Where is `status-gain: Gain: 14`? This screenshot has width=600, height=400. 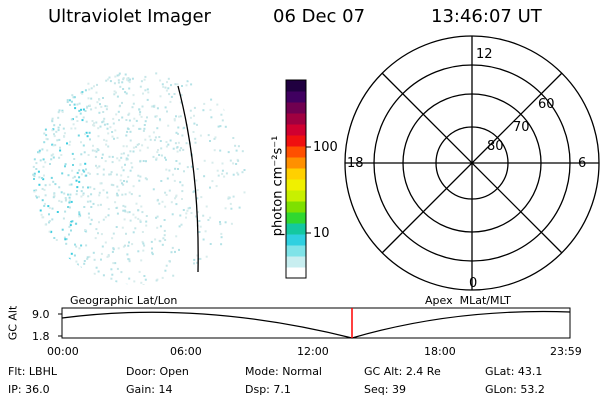 status-gain: Gain: 14 is located at coordinates (149, 389).